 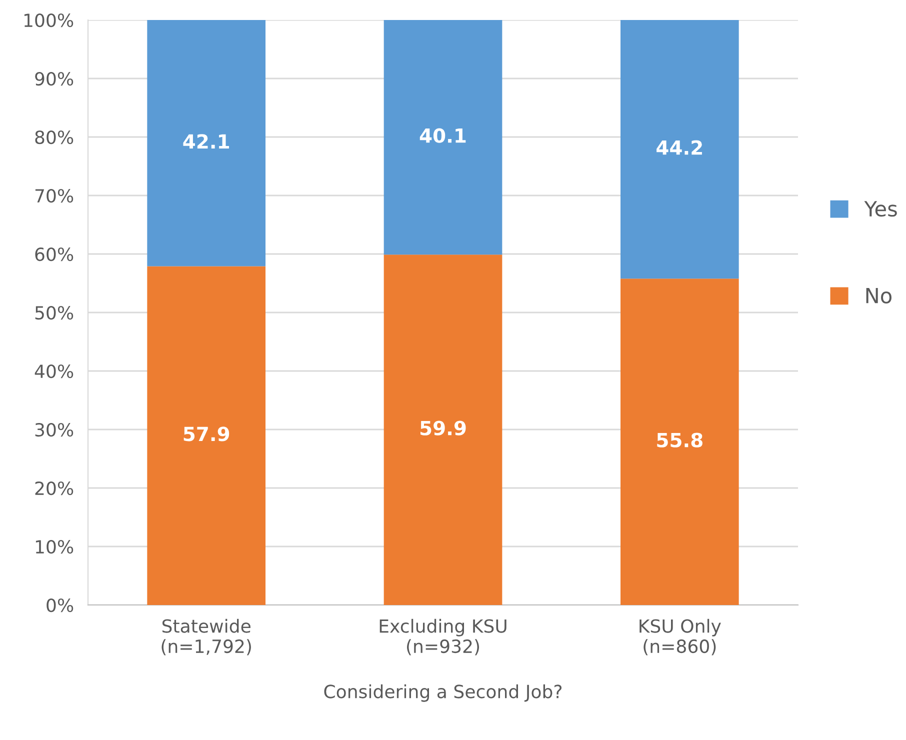 What do you see at coordinates (680, 637) in the screenshot?
I see `x-tick-label: KSU Only (n=860)` at bounding box center [680, 637].